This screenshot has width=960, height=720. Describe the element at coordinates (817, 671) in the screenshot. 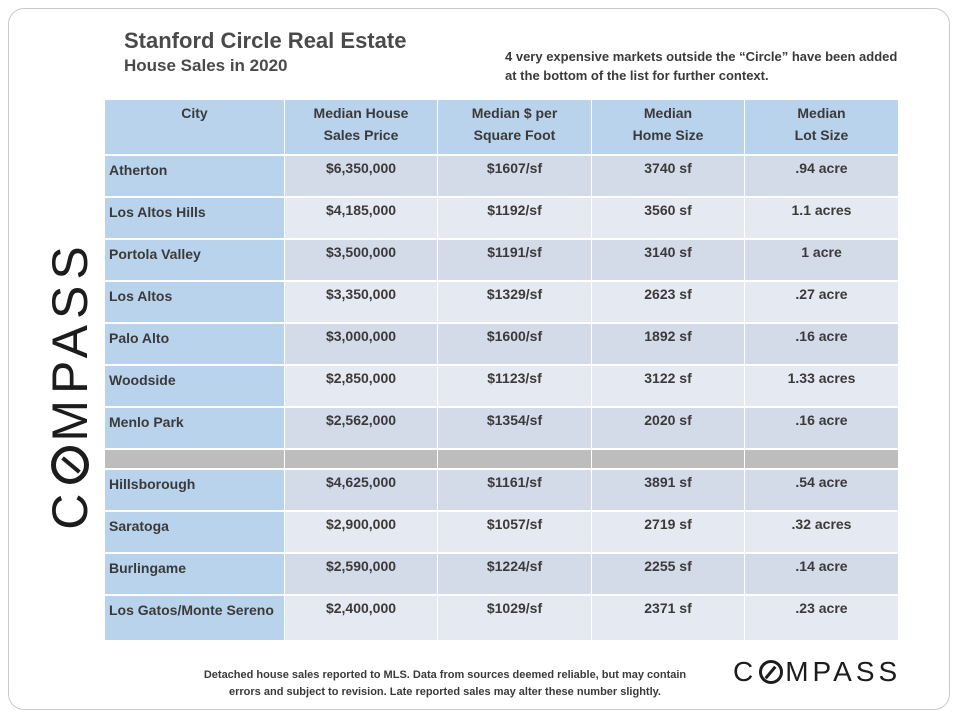

I see `bottom-compass-logo: C MPASS` at that location.